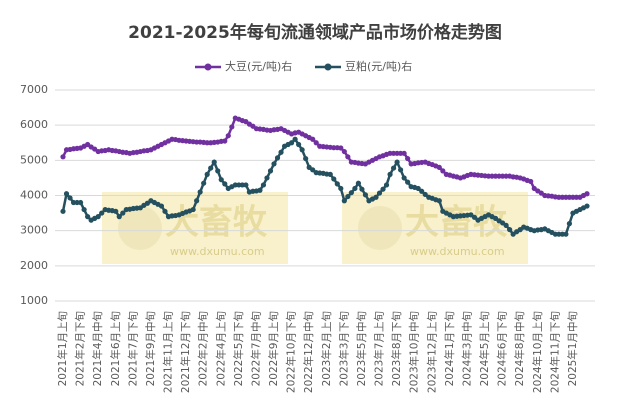 This screenshot has height=404, width=630. What do you see at coordinates (34, 89) in the screenshot?
I see `y-tick-label: 7000` at bounding box center [34, 89].